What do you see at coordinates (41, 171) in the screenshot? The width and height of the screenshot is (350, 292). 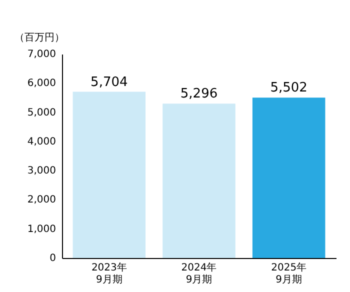 I see `y-tick-label: 3,000` at bounding box center [41, 171].